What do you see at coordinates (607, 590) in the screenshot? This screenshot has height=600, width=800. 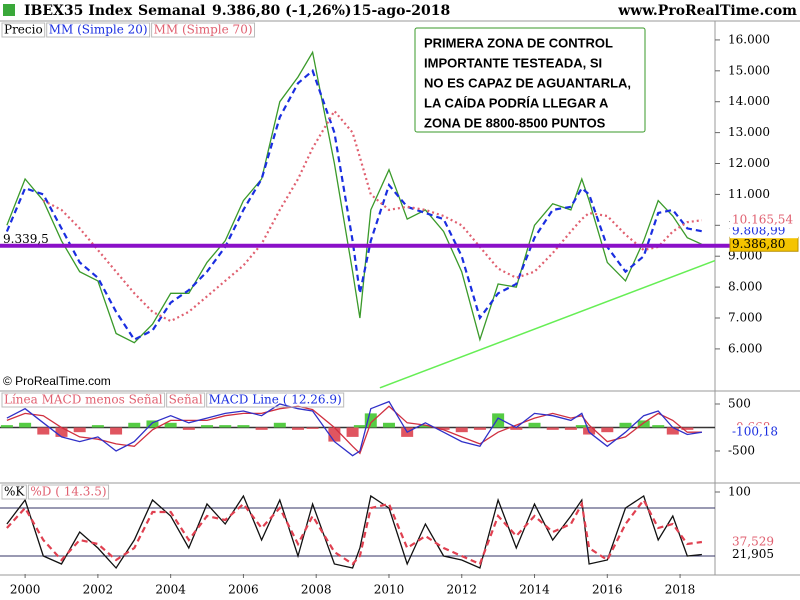 I see `x-tick-label: 2016` at bounding box center [607, 590].